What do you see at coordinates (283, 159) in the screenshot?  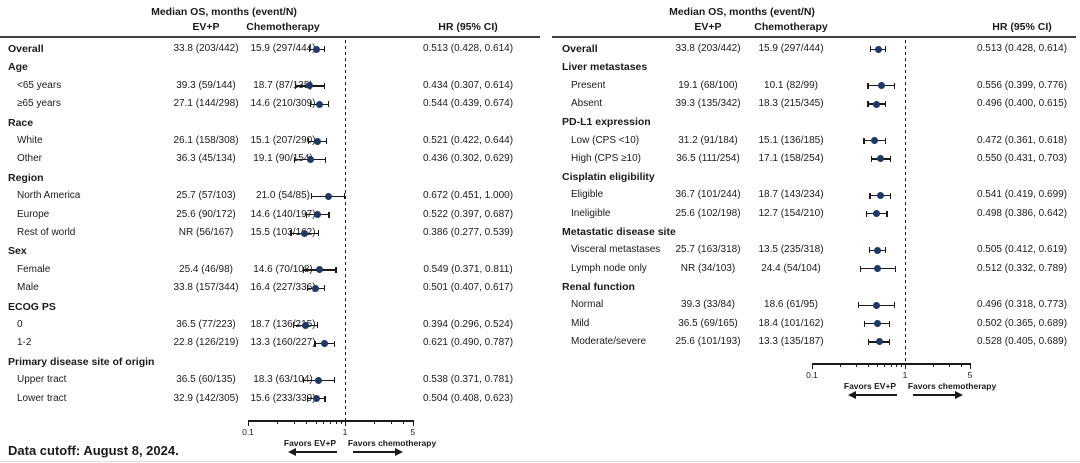 I see `chemotherapy-median-value: 19.1 (90/154)` at bounding box center [283, 159].